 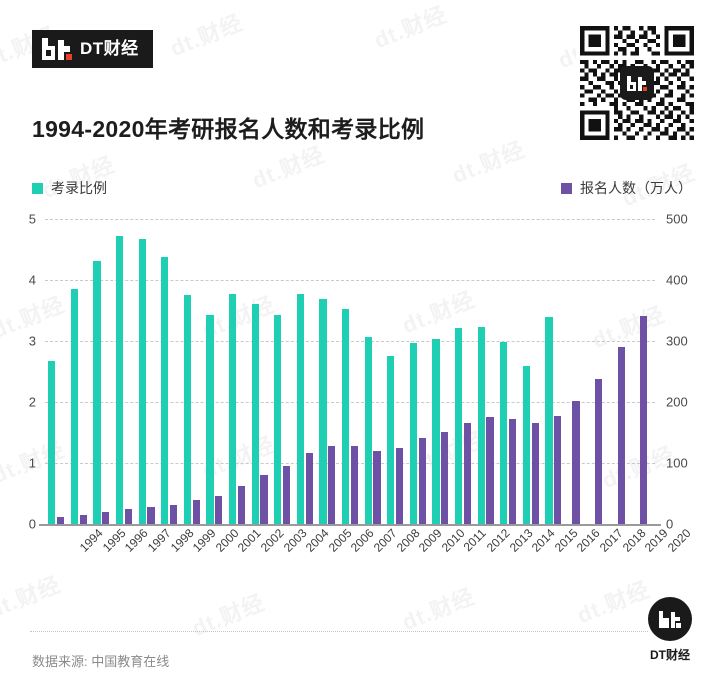 What do you see at coordinates (677, 219) in the screenshot?
I see `y-axis-right-tick: 500` at bounding box center [677, 219].